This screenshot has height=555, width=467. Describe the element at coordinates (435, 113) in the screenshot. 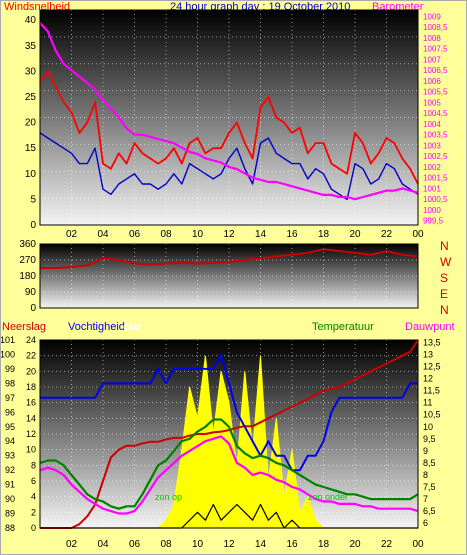

I see `barometer-tick: 1004,5` at that location.